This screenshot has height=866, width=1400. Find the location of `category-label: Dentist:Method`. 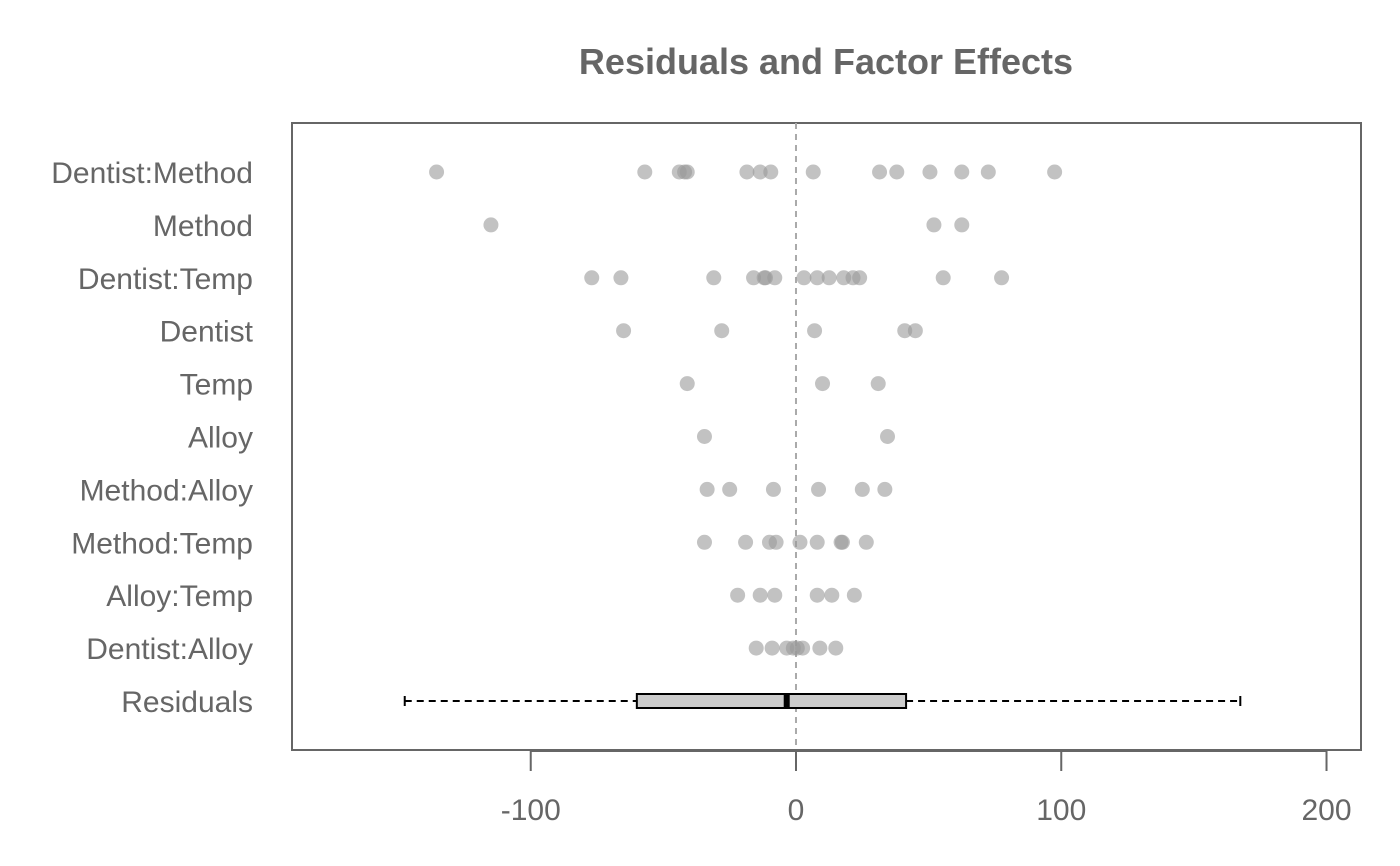

category-label: Dentist:Method is located at coordinates (152, 173).